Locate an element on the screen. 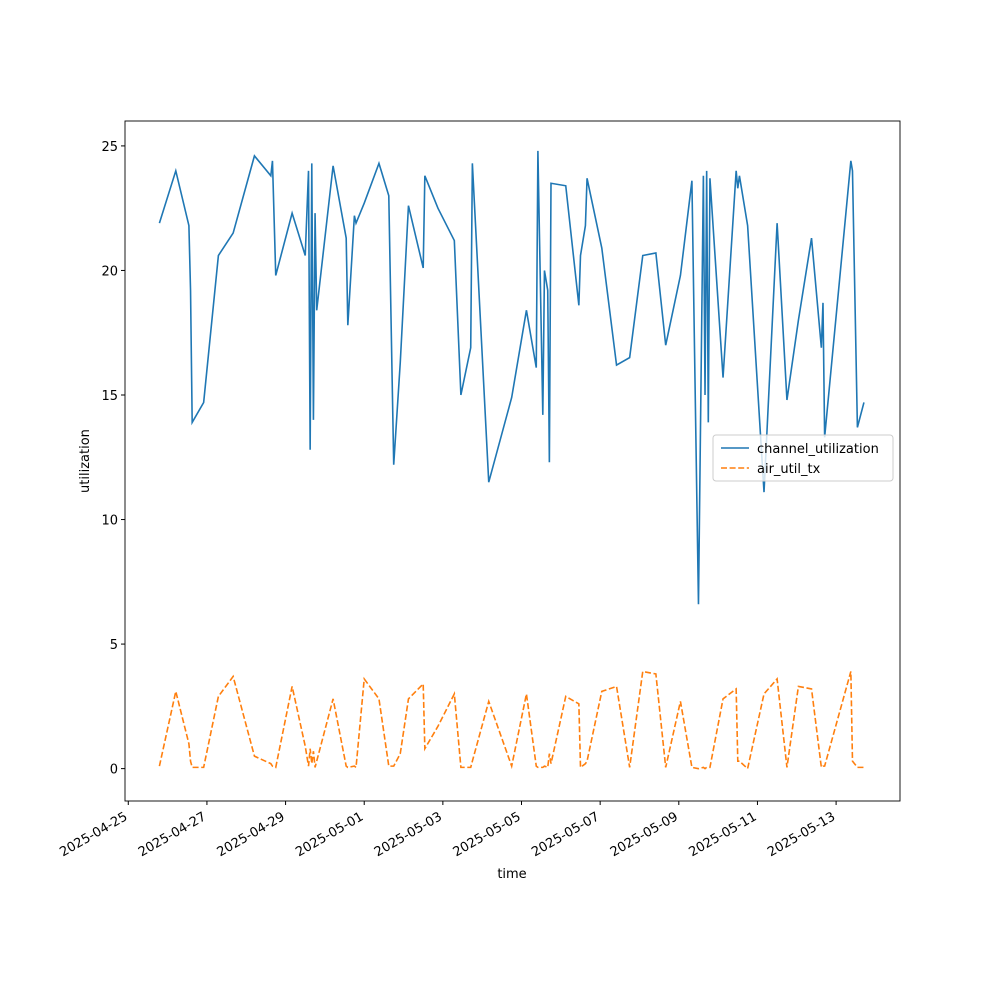 Image resolution: width=1000 pixels, height=1000 pixels. x-tick-label: 2025-04-29 is located at coordinates (251, 834).